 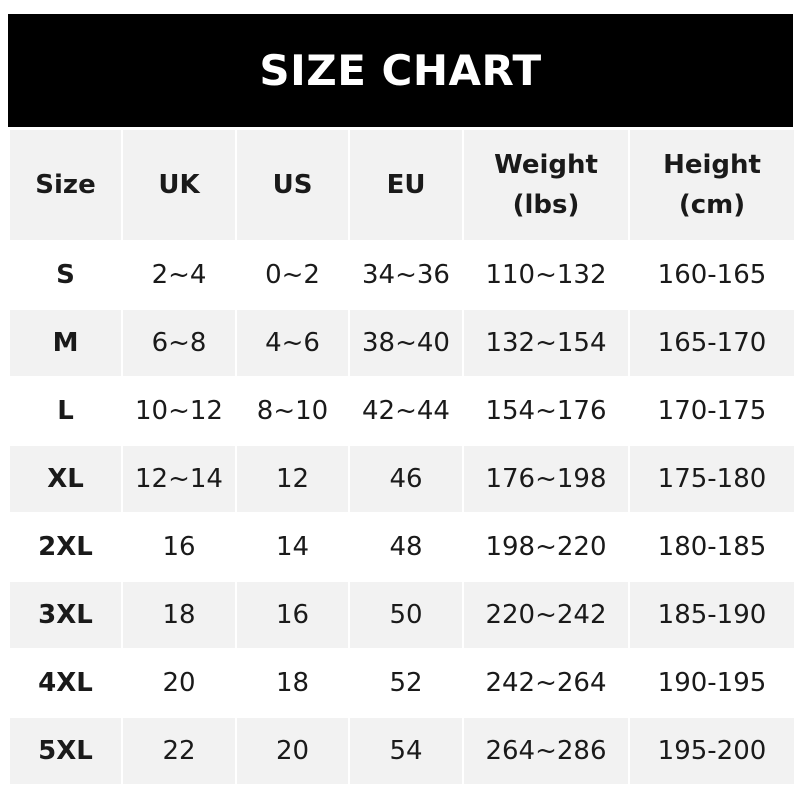 I want to click on table-row: XL 12~14 12 46 176~198 175-180, so click(x=402, y=479).